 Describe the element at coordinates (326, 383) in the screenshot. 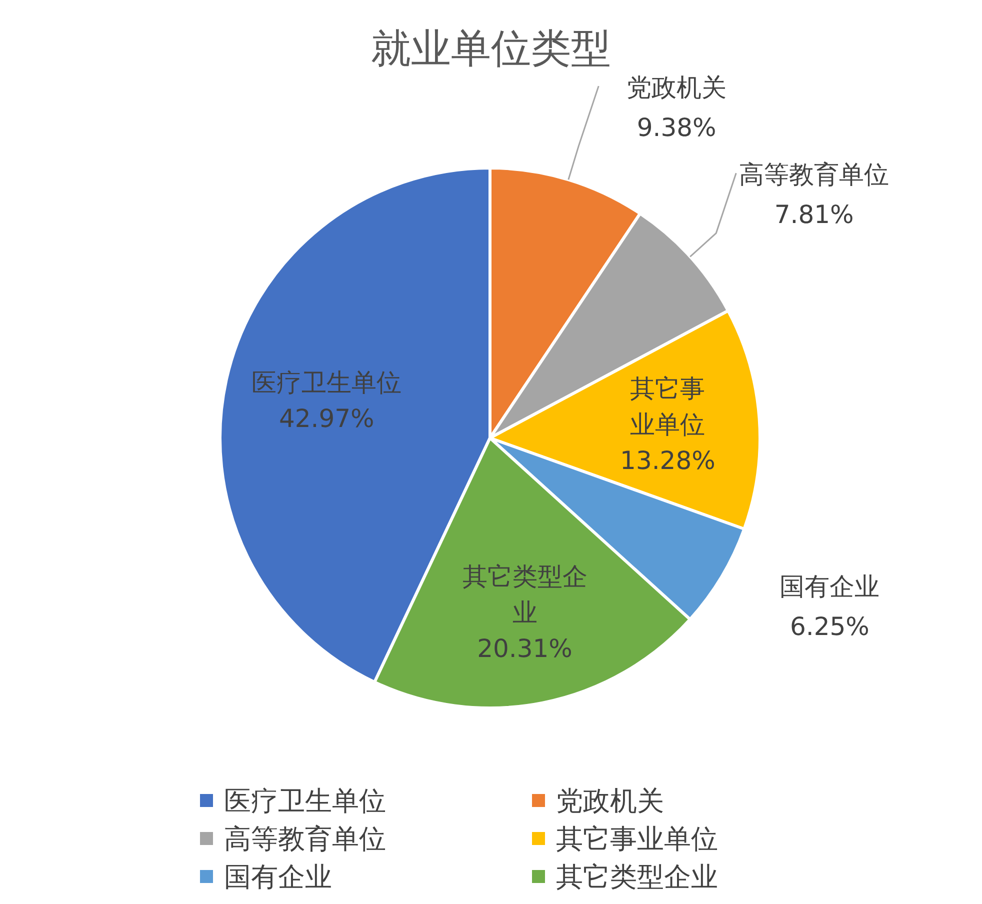

I see `slice-label: 医疗卫生单位` at that location.